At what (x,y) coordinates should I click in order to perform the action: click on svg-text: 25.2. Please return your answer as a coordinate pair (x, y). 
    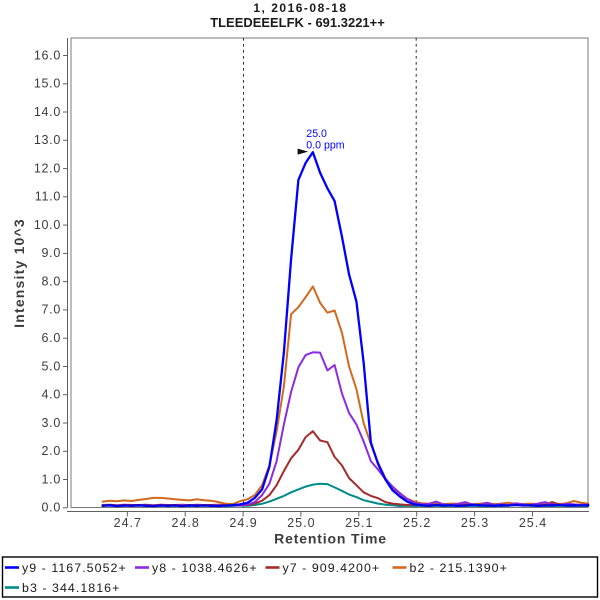
    Looking at the image, I should click on (417, 523).